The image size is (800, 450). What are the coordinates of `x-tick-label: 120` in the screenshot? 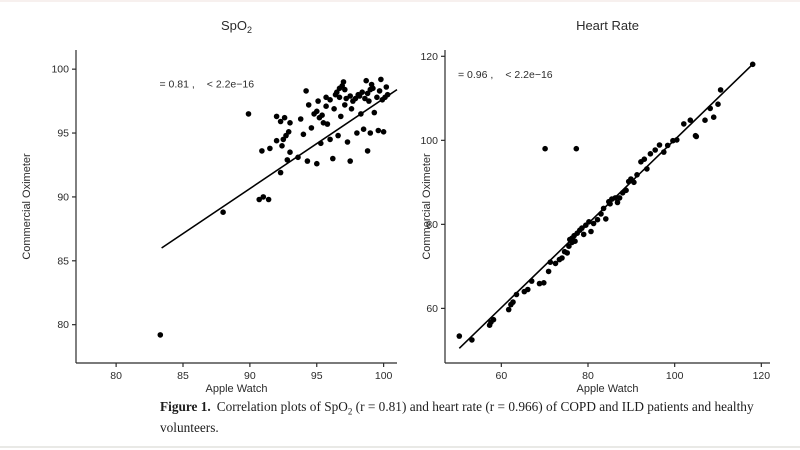 It's located at (762, 376).